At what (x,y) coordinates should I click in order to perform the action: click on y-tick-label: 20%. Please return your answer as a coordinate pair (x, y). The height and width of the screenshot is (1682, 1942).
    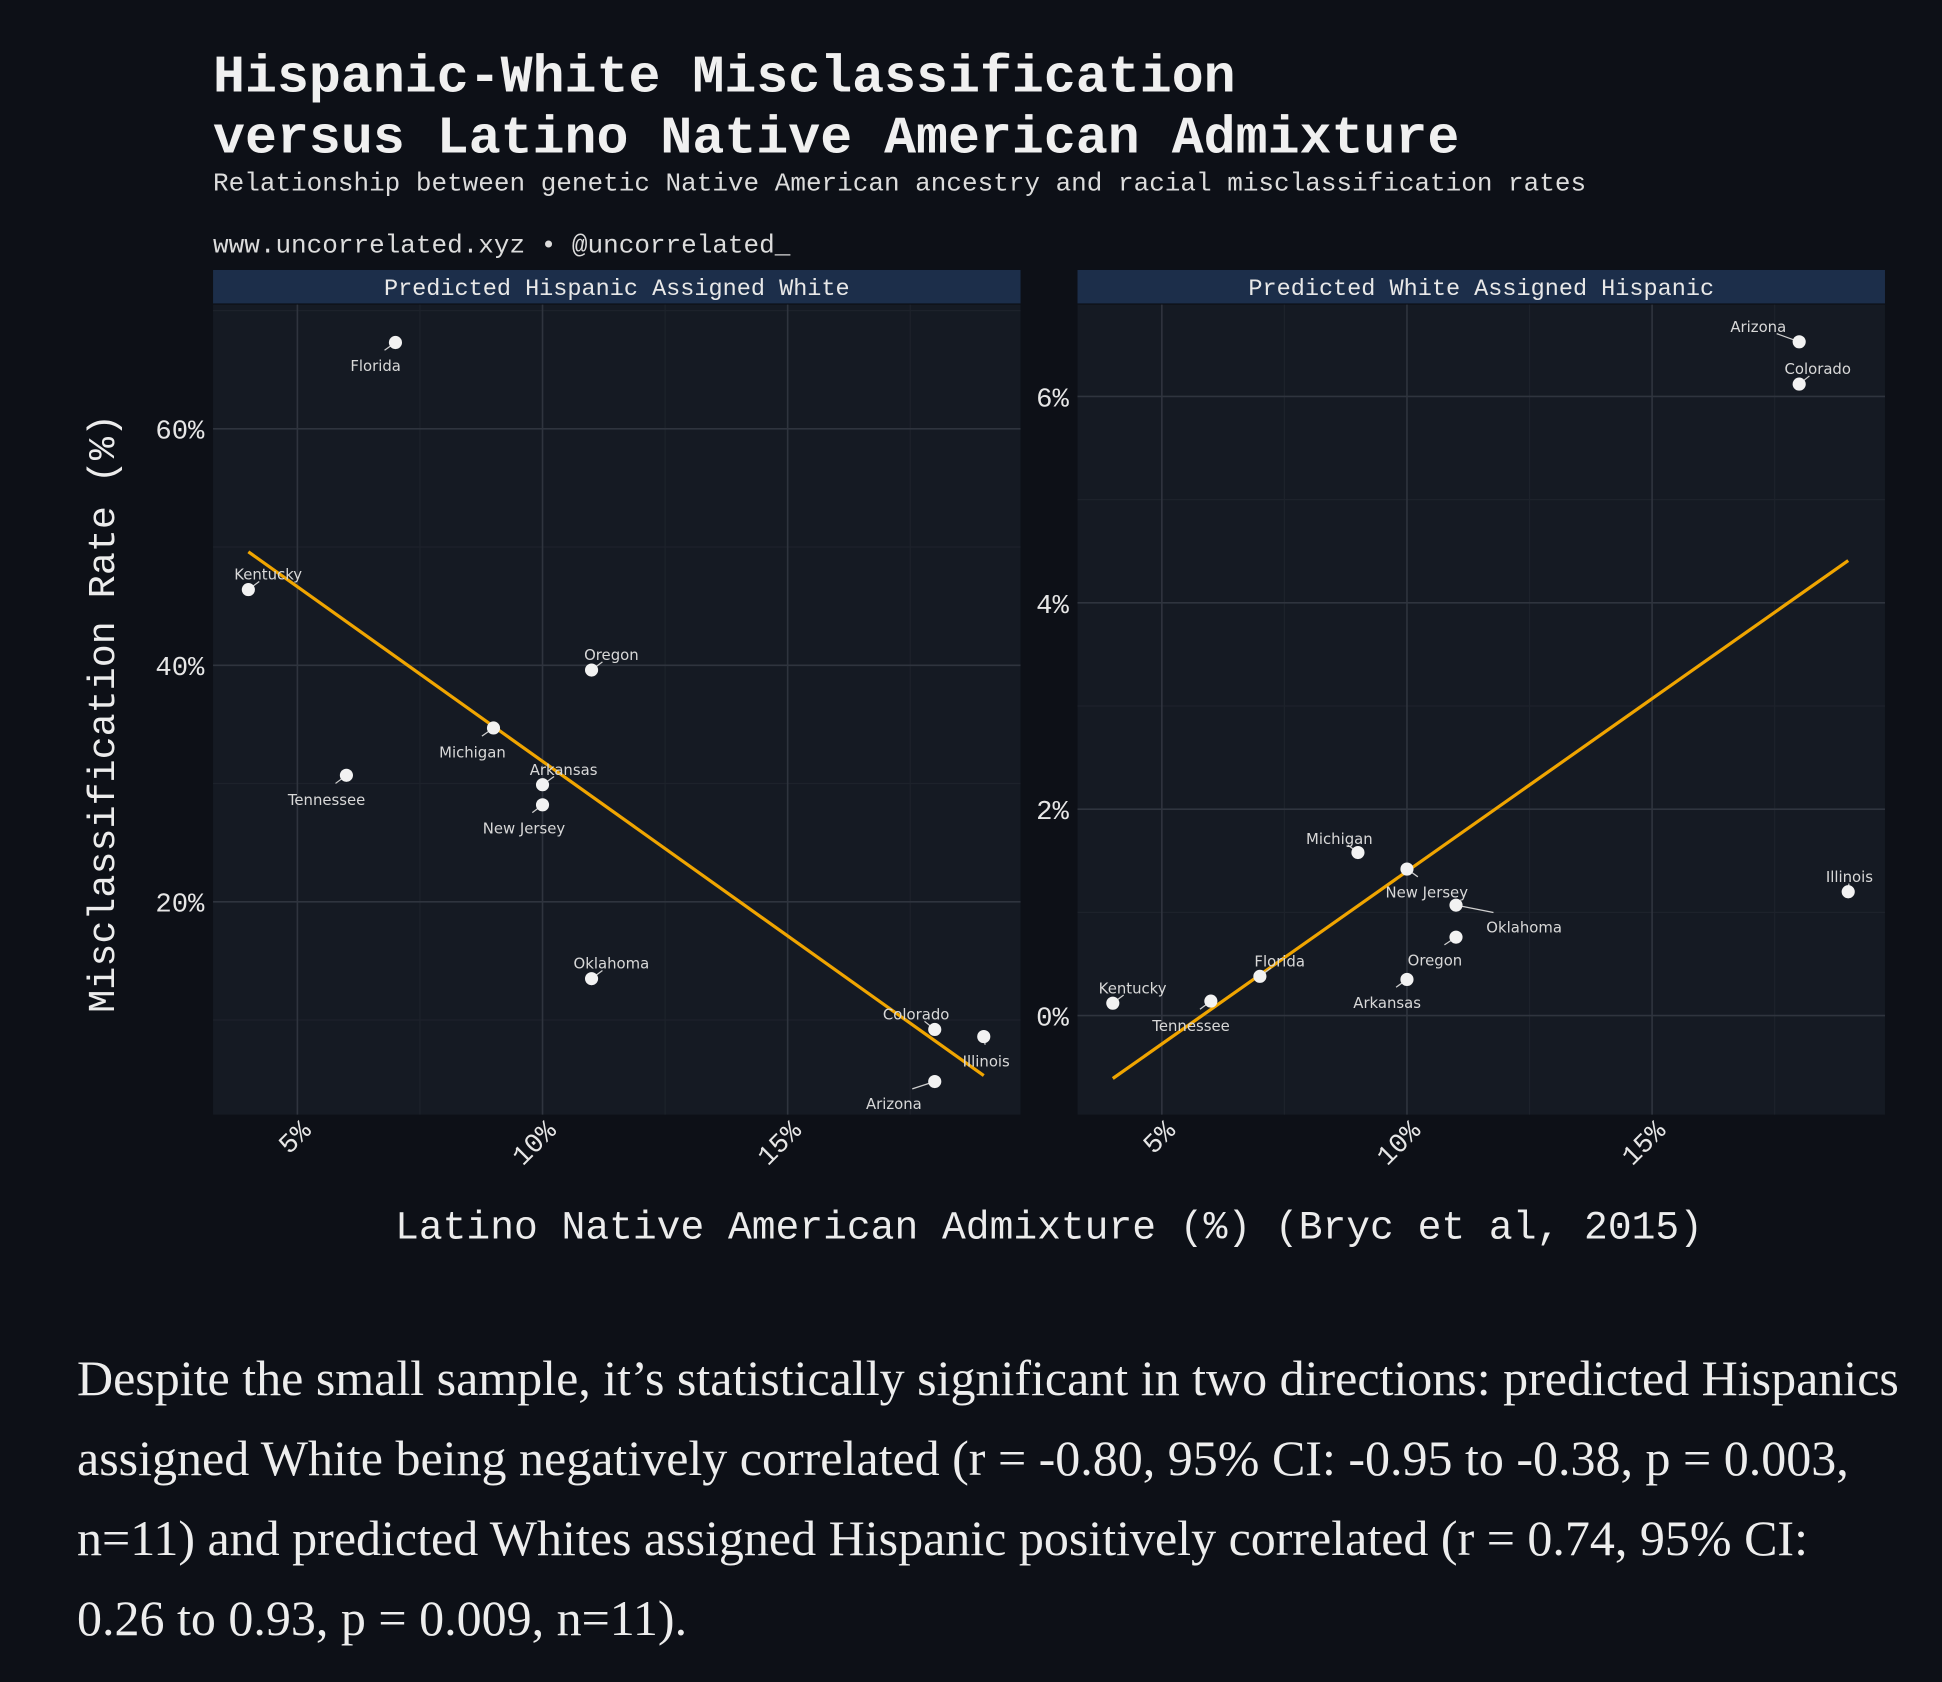
    Looking at the image, I should click on (180, 905).